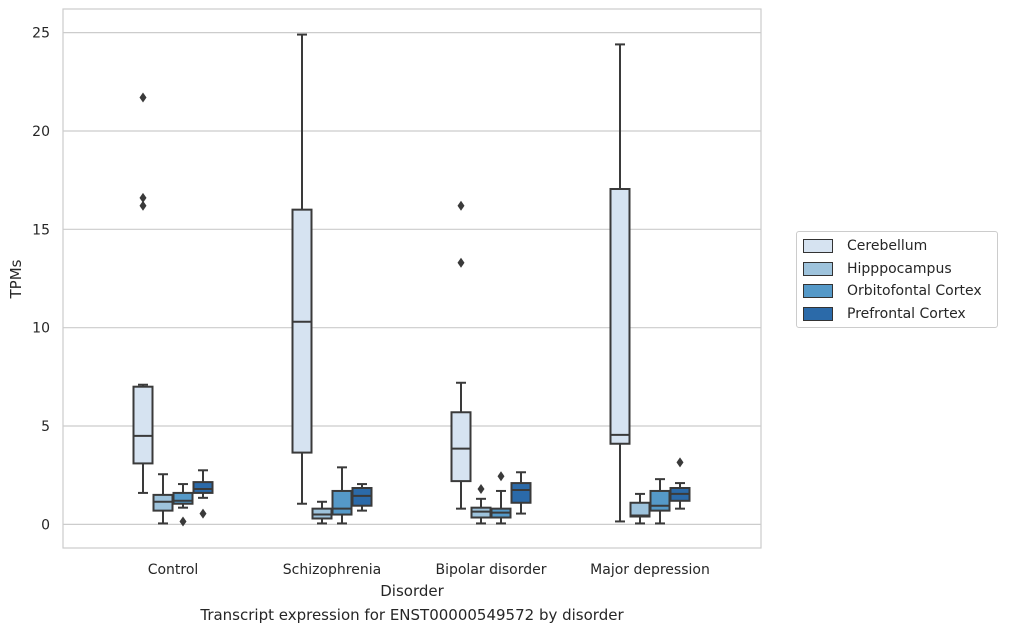 The width and height of the screenshot is (1009, 634). Describe the element at coordinates (650, 570) in the screenshot. I see `x-tick-label: Major depression` at that location.